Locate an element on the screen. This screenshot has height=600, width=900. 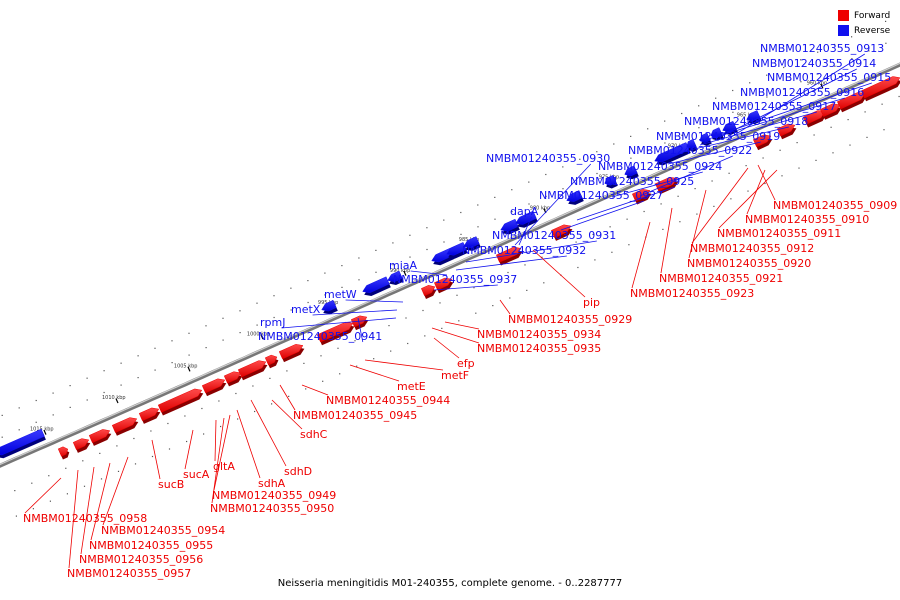
forward-gene-label: NMBM01240355_0929 is located at coordinates (570, 319).